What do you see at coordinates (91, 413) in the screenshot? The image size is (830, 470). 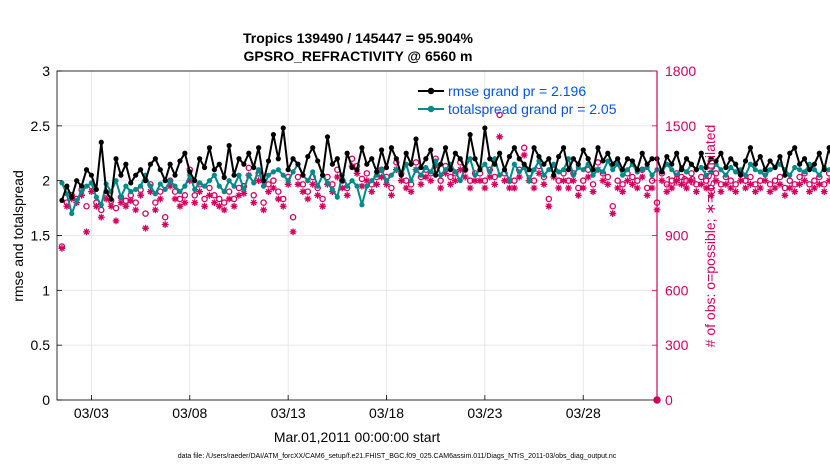 I see `x-tick-label: 03/03` at bounding box center [91, 413].